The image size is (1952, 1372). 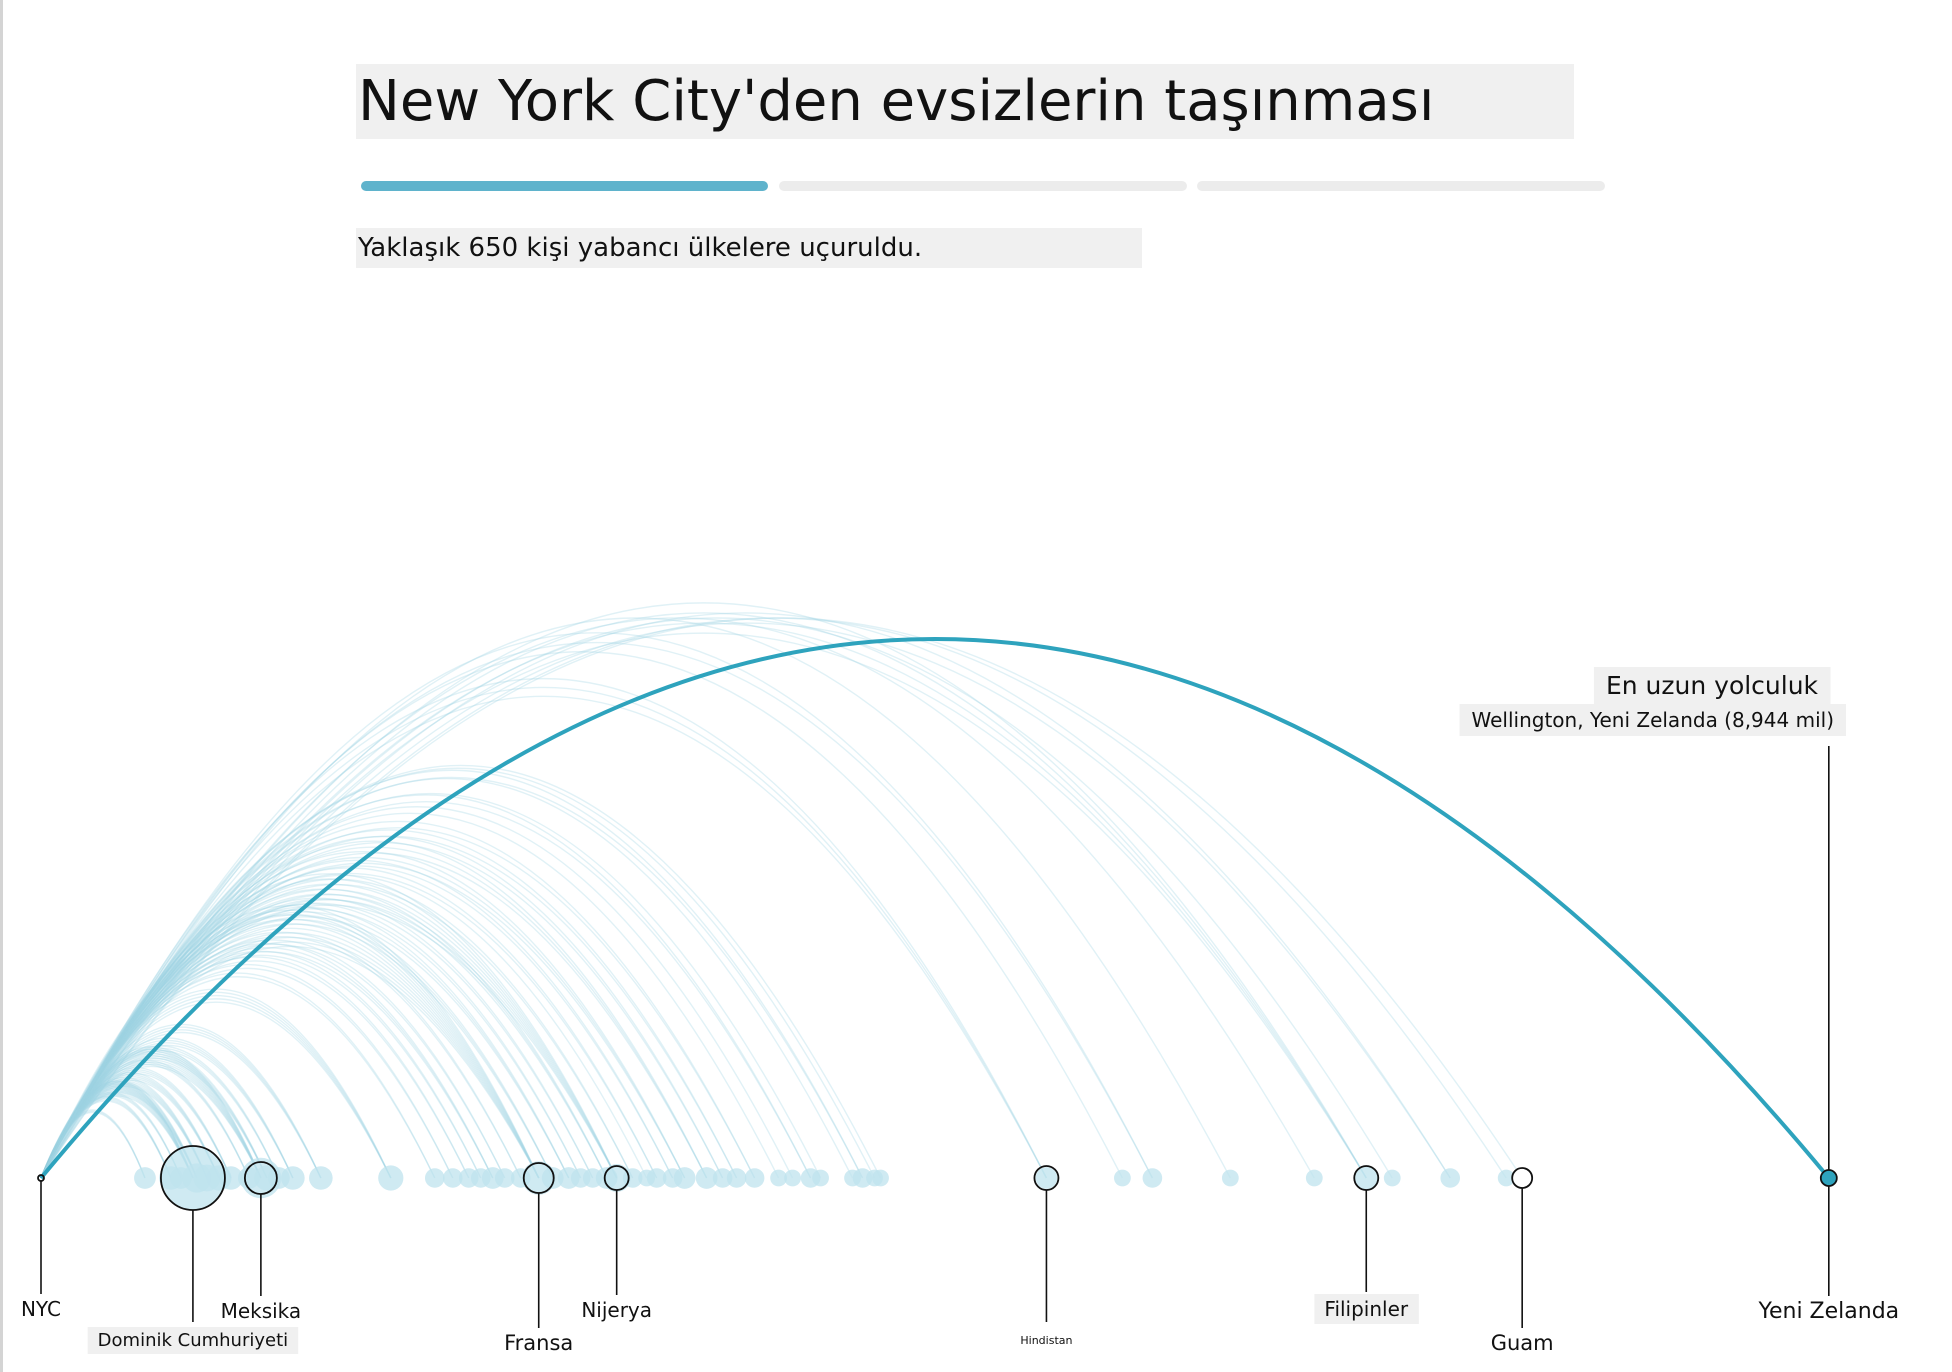 I want to click on fransa-marker, so click(x=538, y=1178).